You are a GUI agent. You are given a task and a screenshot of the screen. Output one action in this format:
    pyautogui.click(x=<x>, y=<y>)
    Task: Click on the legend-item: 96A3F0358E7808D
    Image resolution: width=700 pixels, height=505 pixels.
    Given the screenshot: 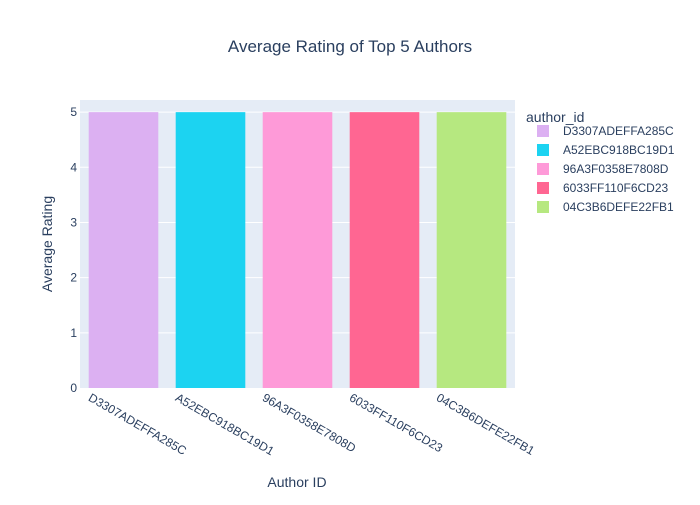 What is the action you would take?
    pyautogui.click(x=603, y=169)
    